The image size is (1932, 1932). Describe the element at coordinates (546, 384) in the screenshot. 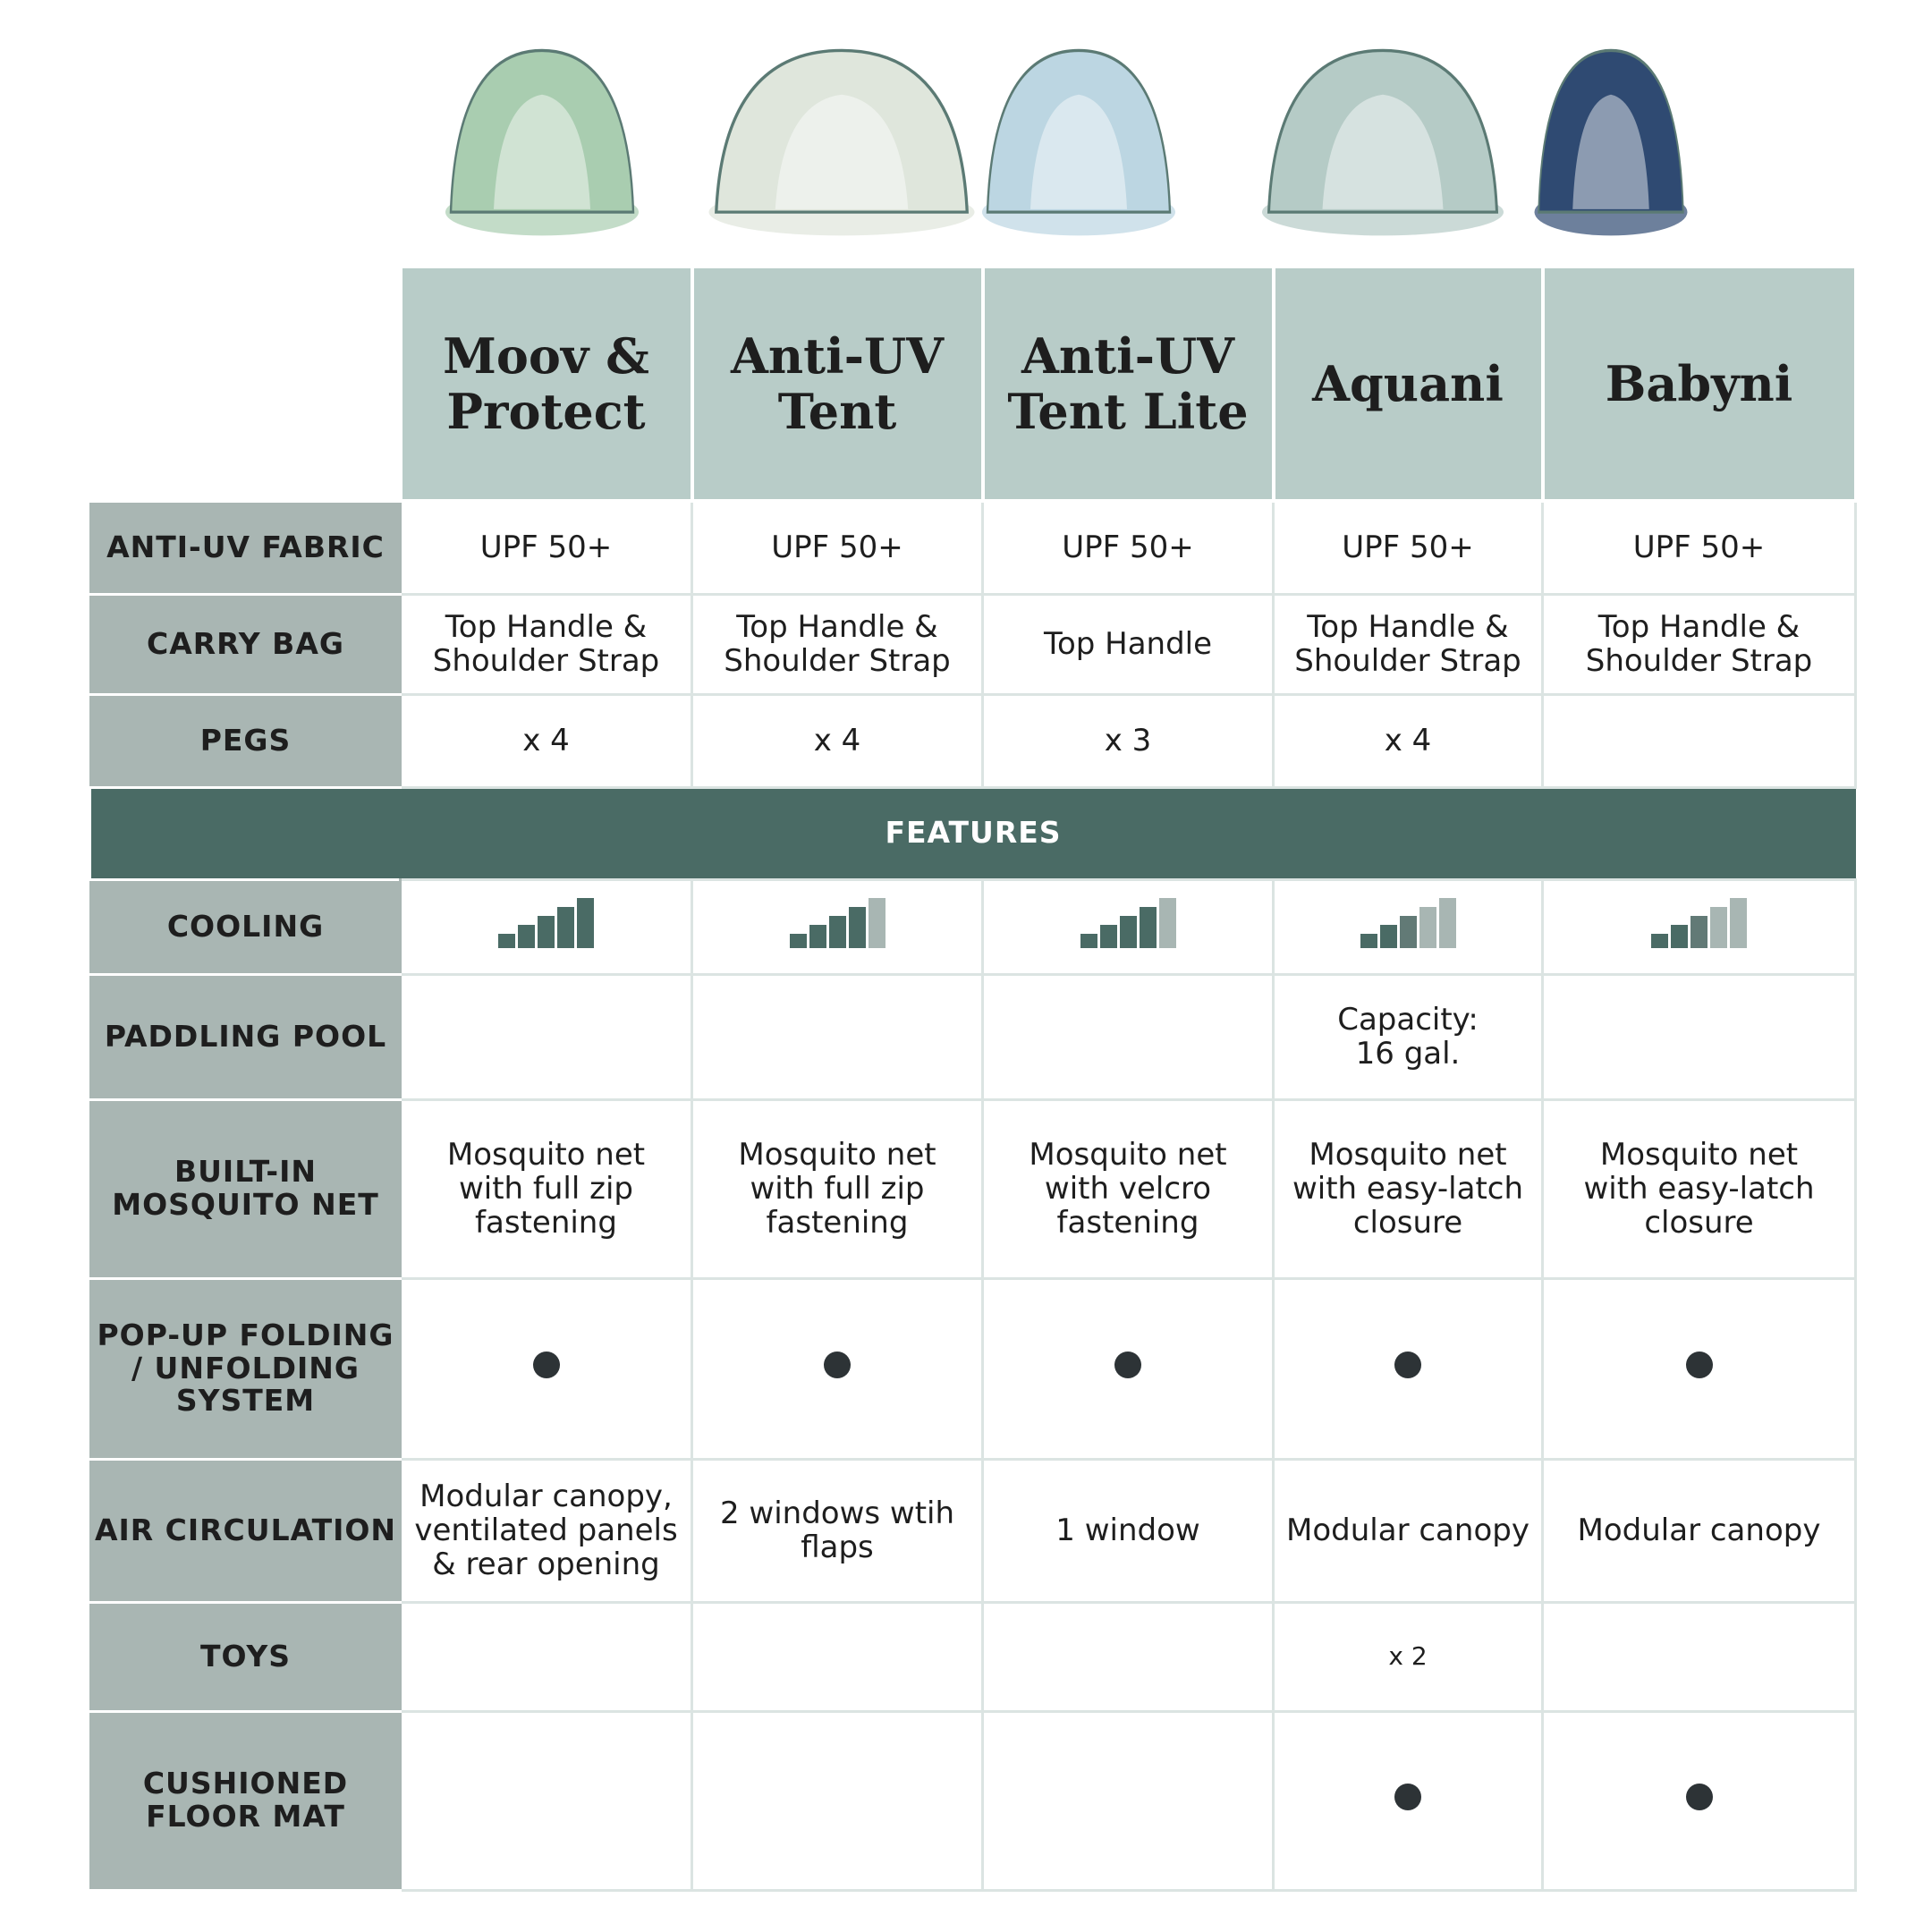

I see `product-name-header: Moov & Protect` at that location.